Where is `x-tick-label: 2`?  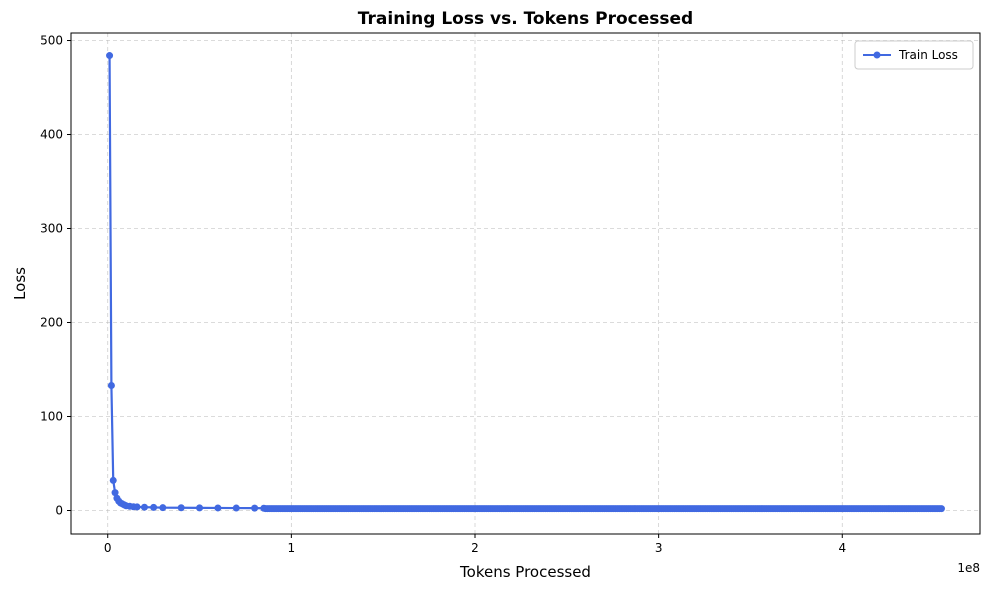
x-tick-label: 2 is located at coordinates (475, 548).